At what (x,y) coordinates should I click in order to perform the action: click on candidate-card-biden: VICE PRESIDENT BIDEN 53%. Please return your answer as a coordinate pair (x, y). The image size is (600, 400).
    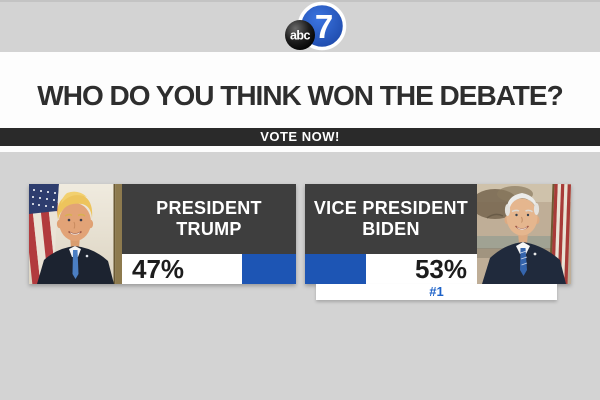
    Looking at the image, I should click on (438, 234).